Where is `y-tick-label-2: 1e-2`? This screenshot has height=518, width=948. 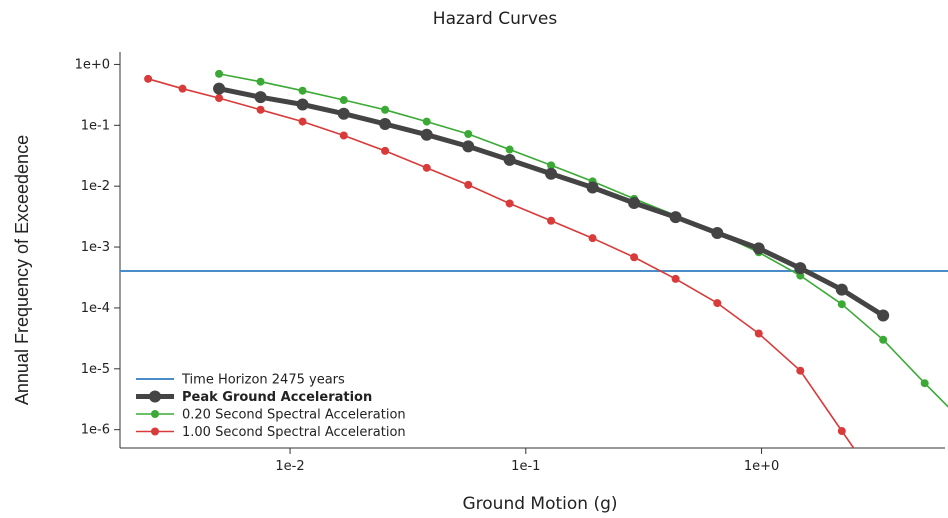 y-tick-label-2: 1e-2 is located at coordinates (95, 186).